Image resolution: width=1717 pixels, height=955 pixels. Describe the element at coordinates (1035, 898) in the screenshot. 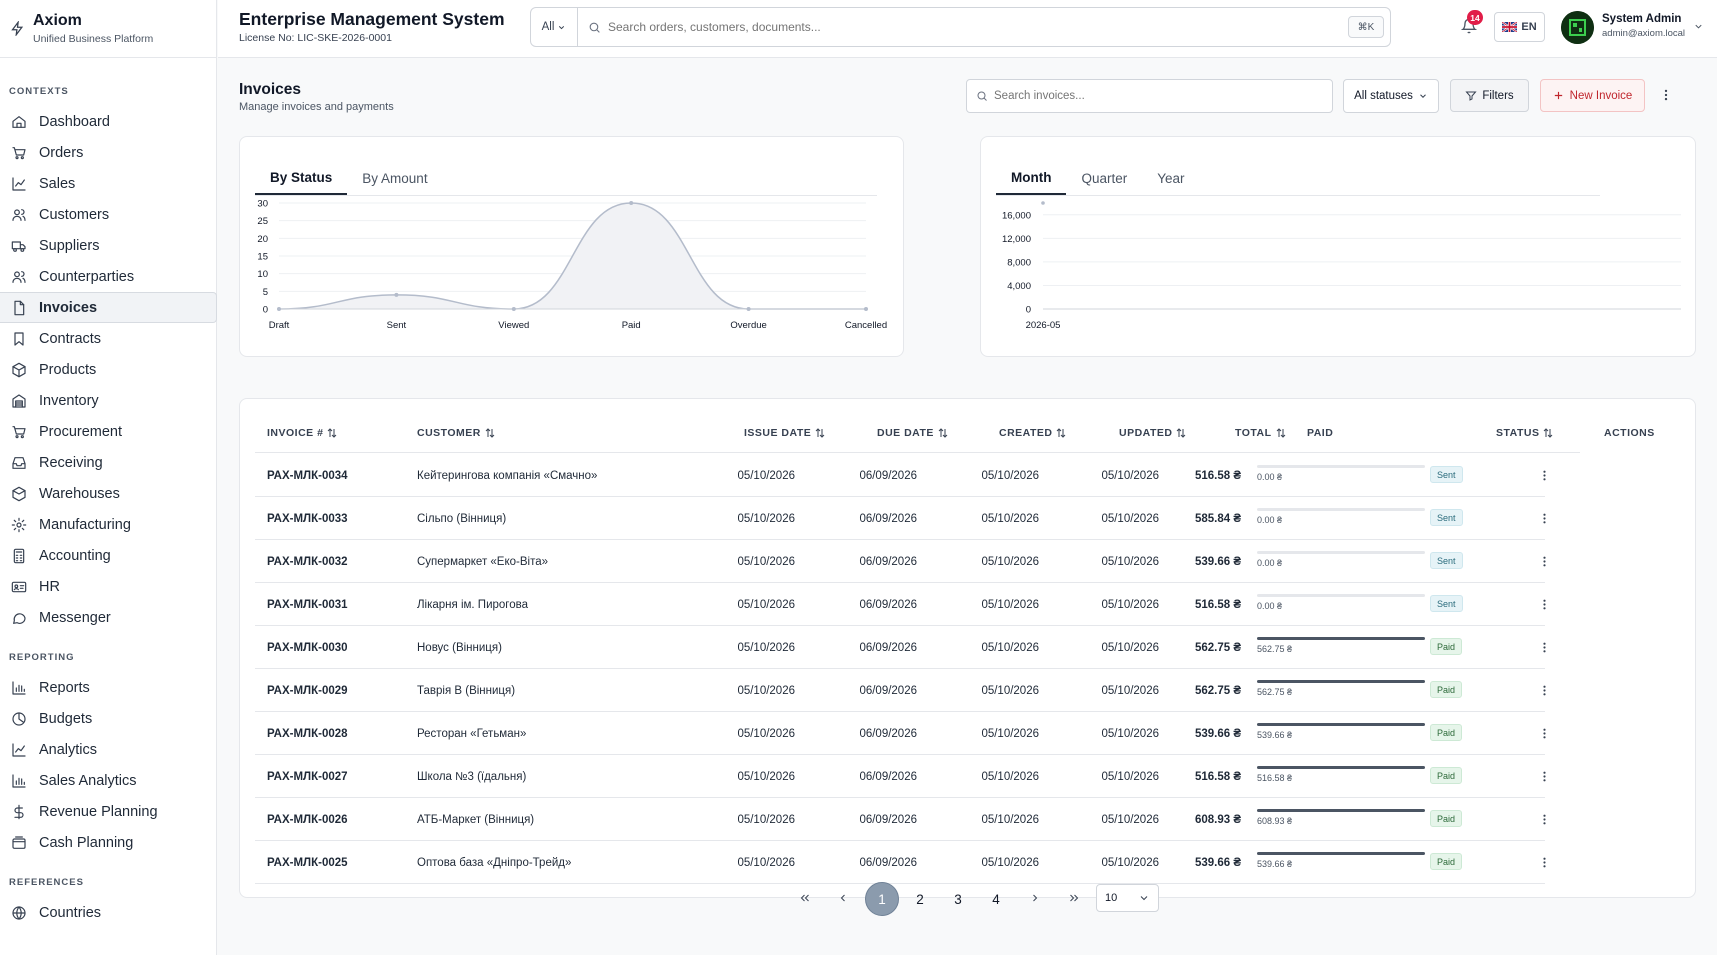

I see `next-page-button` at that location.